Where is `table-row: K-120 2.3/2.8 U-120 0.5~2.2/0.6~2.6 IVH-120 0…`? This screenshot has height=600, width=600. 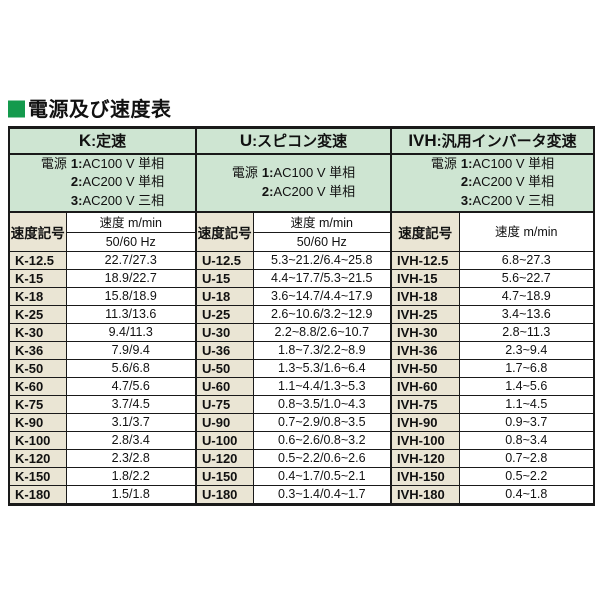 table-row: K-120 2.3/2.8 U-120 0.5~2.2/0.6~2.6 IVH-120 0… is located at coordinates (301, 458).